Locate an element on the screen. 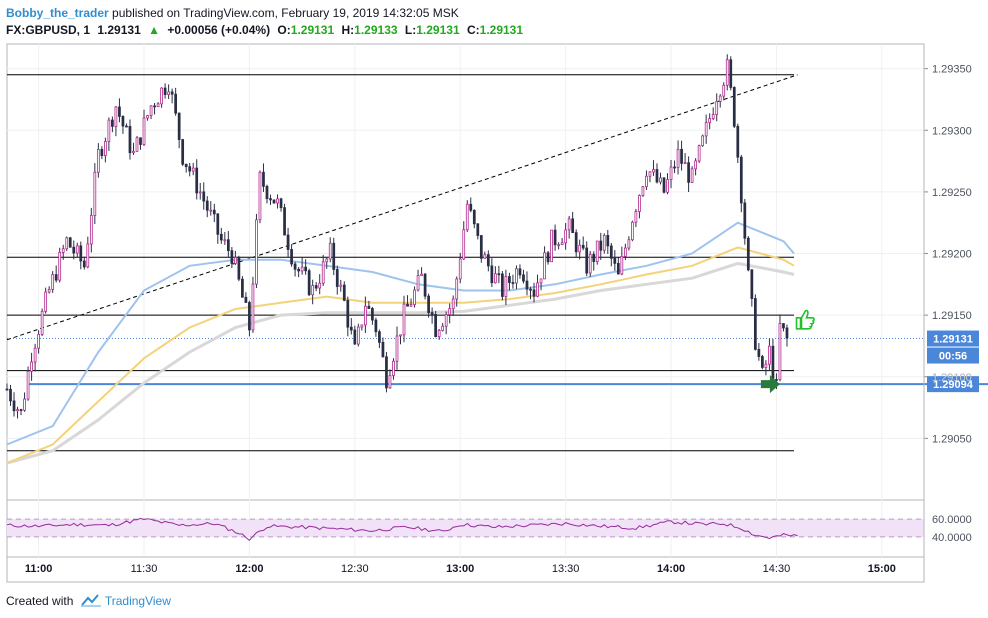  price-tick-label: 1.29300 is located at coordinates (952, 131).